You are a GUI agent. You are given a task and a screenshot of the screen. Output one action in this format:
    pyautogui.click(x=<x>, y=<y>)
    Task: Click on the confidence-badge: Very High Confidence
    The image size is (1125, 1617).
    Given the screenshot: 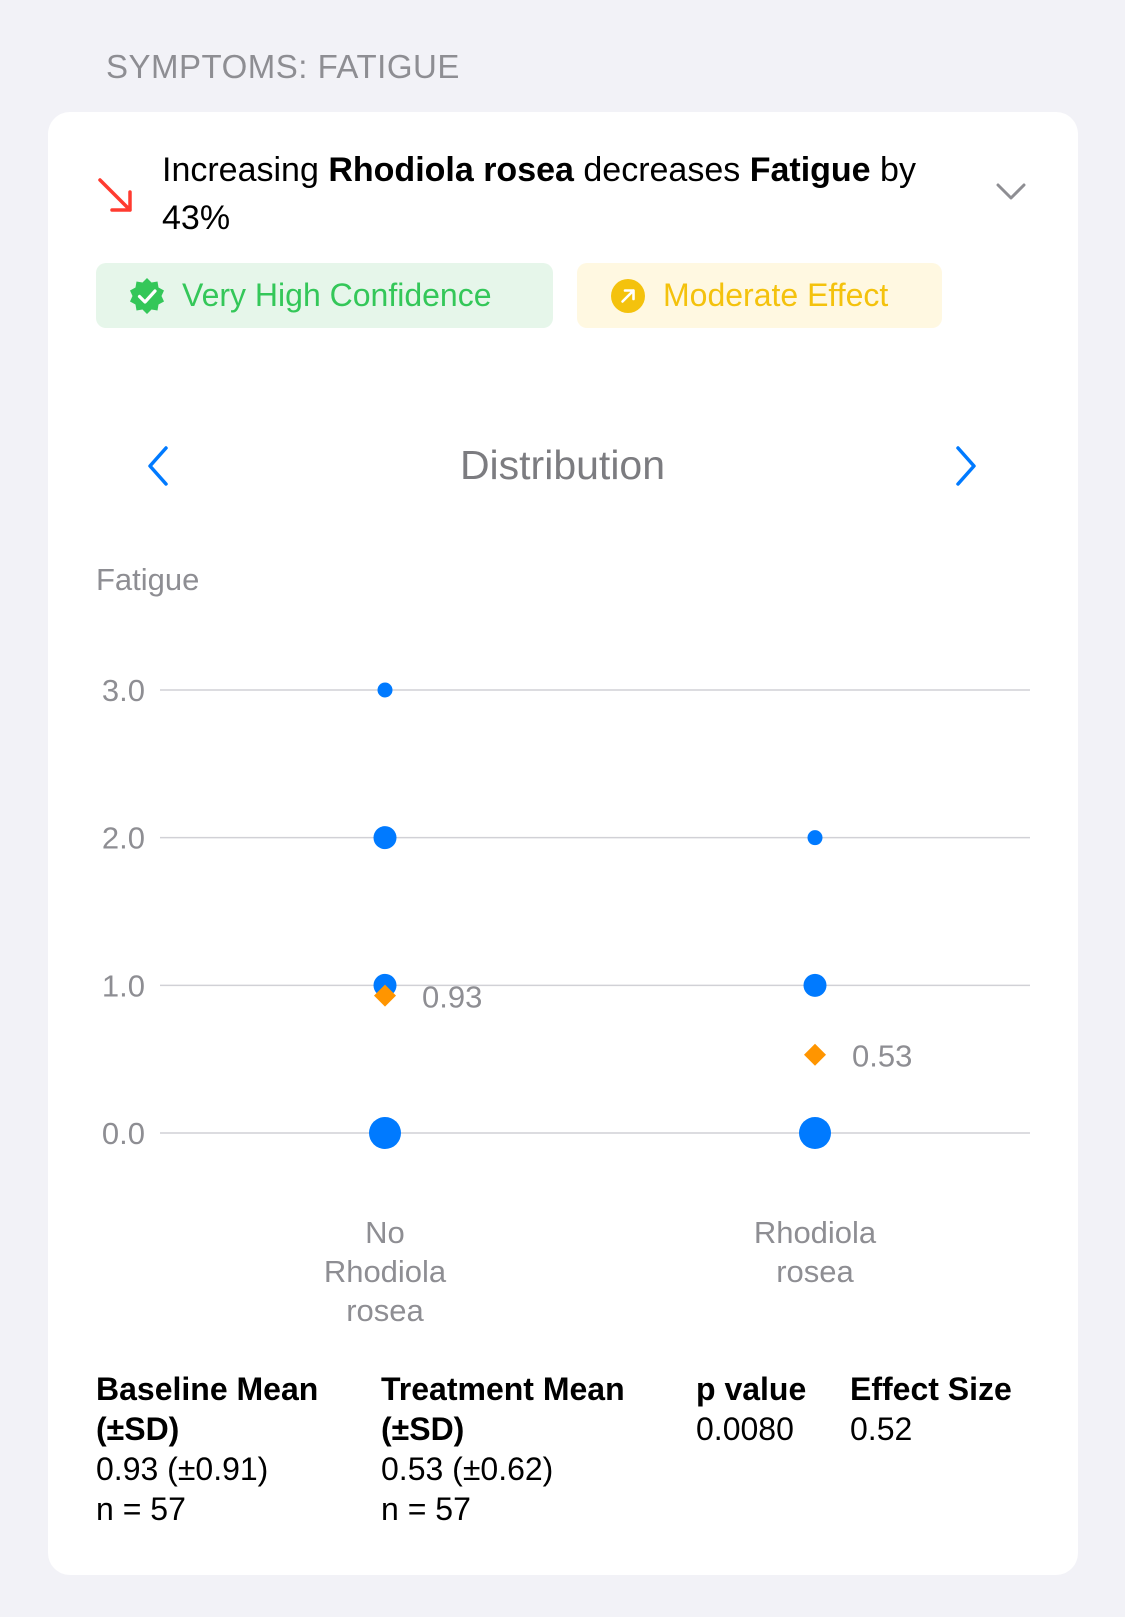 What is the action you would take?
    pyautogui.click(x=324, y=295)
    